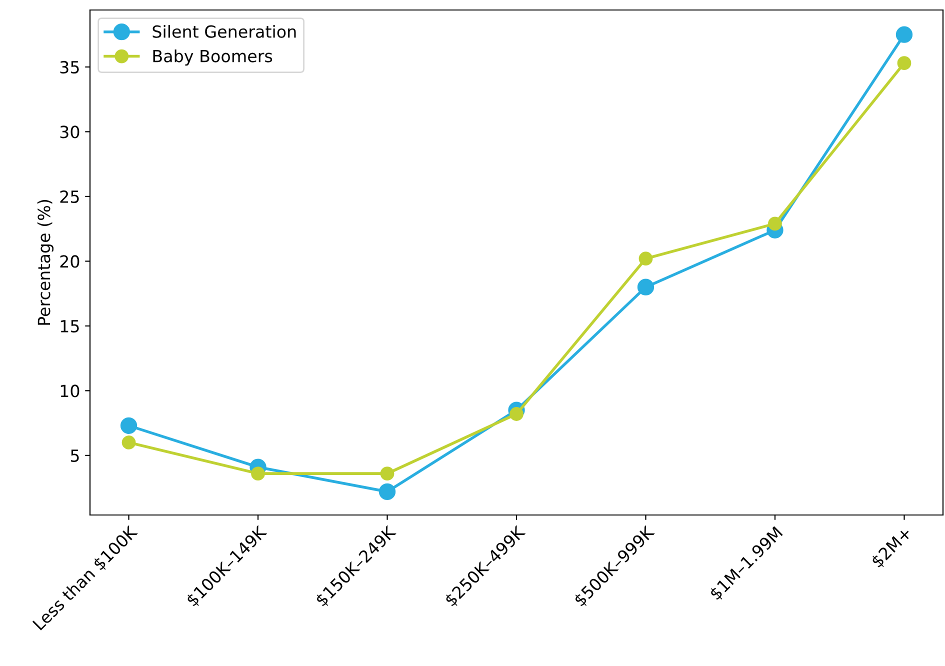  What do you see at coordinates (70, 391) in the screenshot?
I see `y-tick-label: 10` at bounding box center [70, 391].